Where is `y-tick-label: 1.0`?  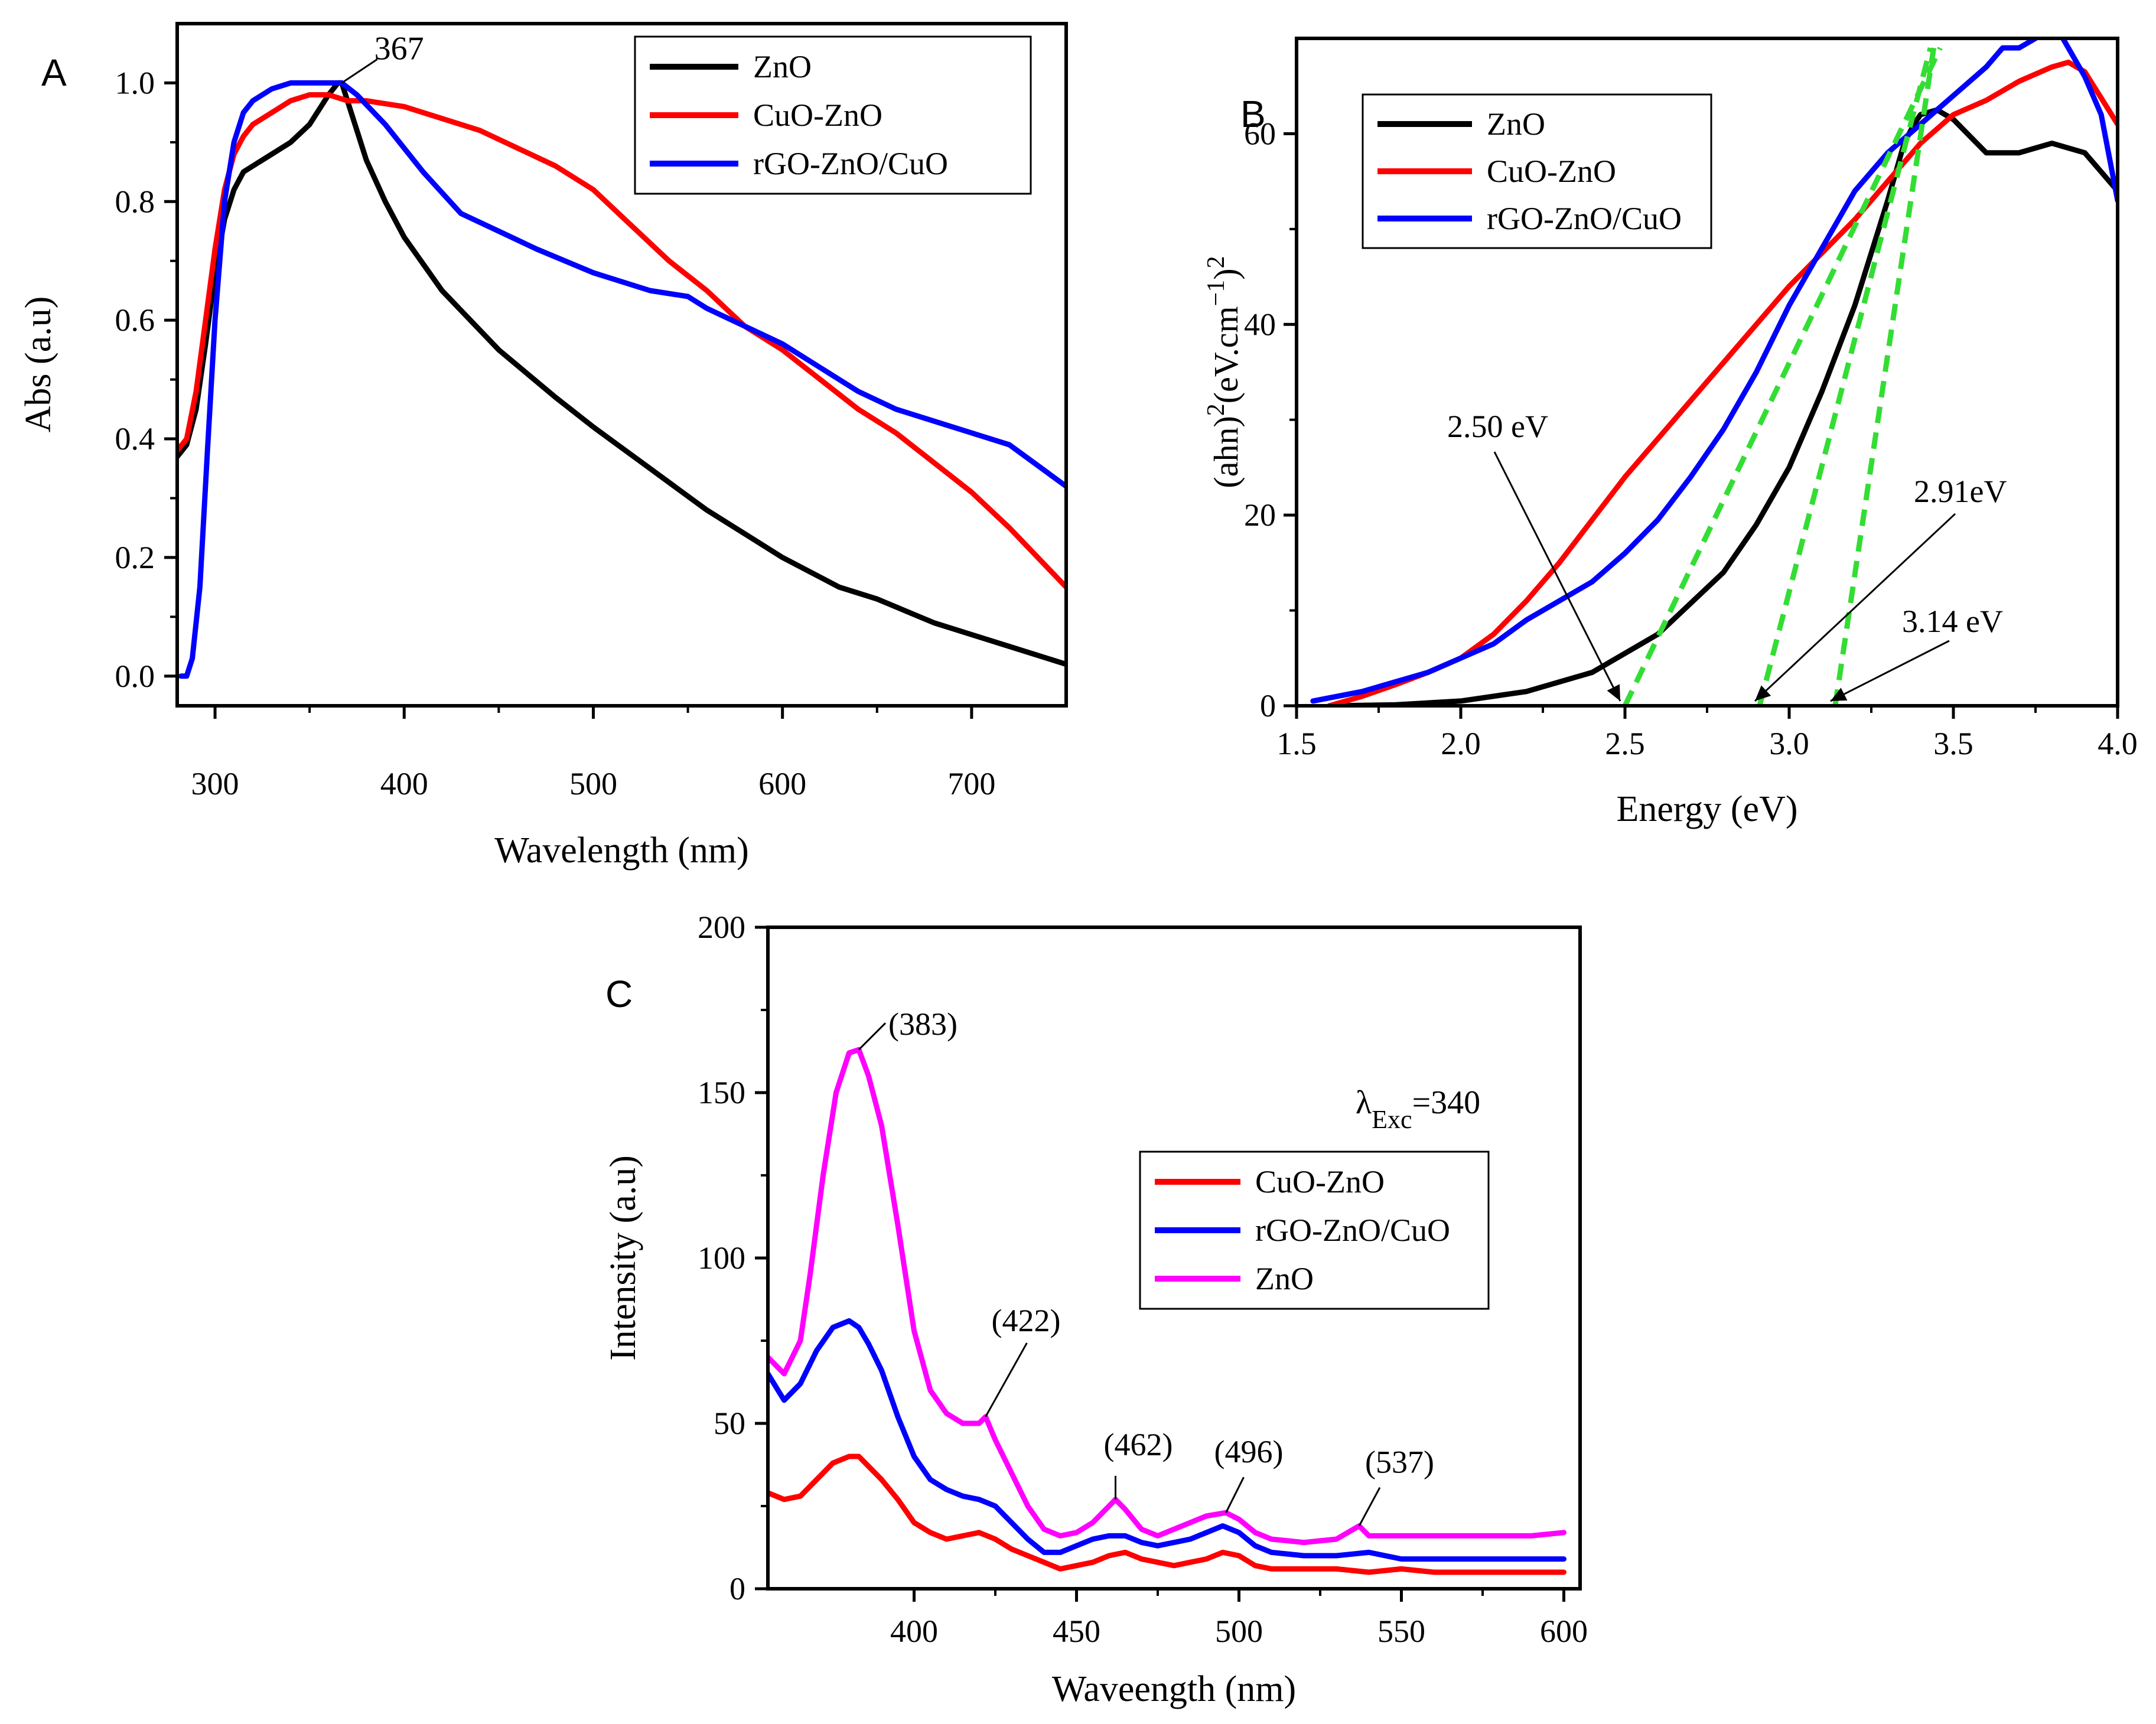 y-tick-label: 1.0 is located at coordinates (135, 82).